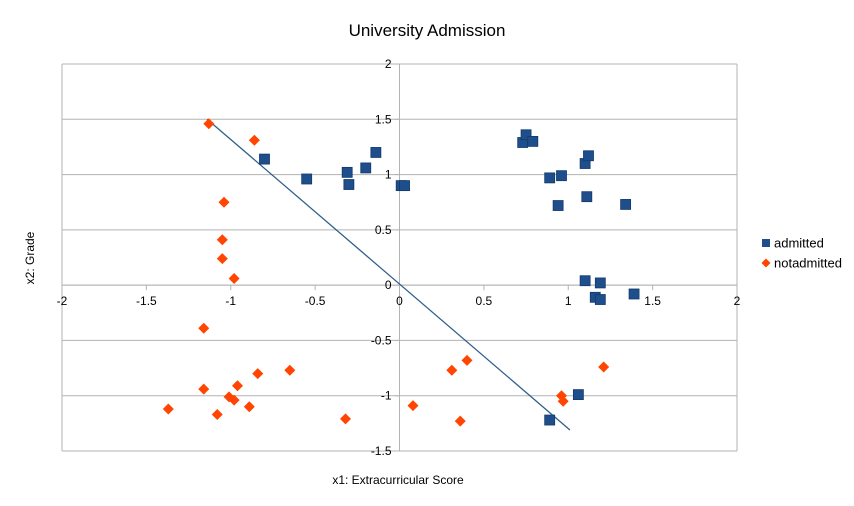 This screenshot has width=854, height=506. Describe the element at coordinates (398, 480) in the screenshot. I see `x-axis-label: x1: Extracurricular Score` at that location.